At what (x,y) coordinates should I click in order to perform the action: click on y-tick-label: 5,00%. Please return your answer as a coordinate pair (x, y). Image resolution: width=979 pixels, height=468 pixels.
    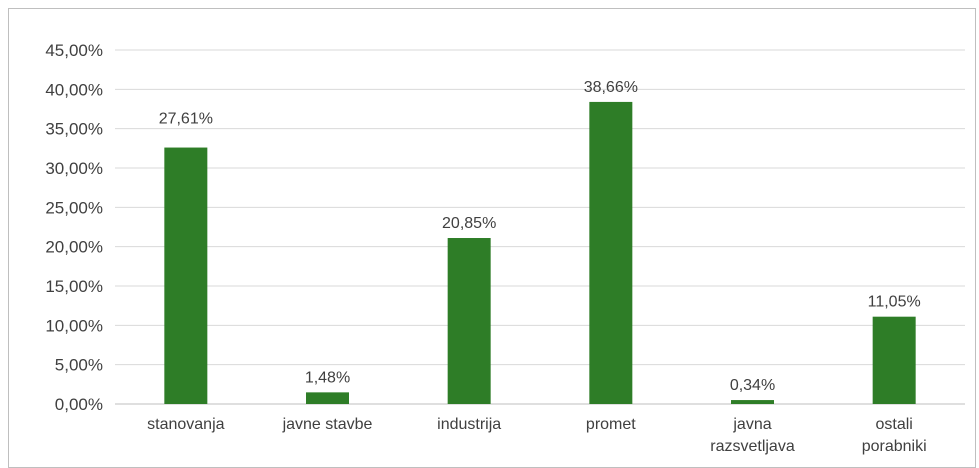
    Looking at the image, I should click on (79, 365).